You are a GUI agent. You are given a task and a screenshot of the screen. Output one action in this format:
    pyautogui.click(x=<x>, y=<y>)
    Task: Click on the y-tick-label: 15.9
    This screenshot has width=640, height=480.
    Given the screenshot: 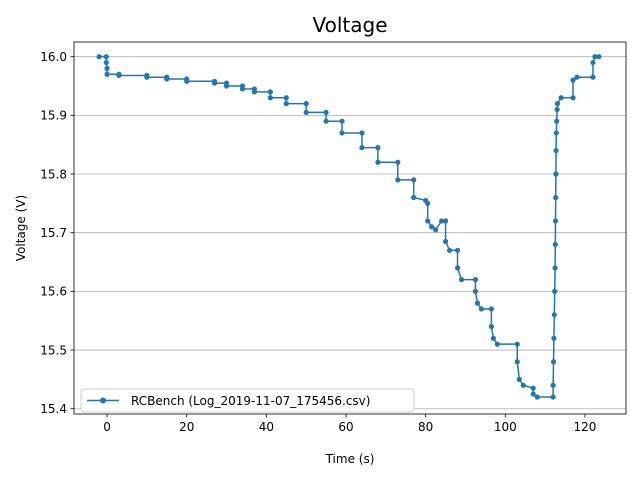 What is the action you would take?
    pyautogui.click(x=53, y=116)
    